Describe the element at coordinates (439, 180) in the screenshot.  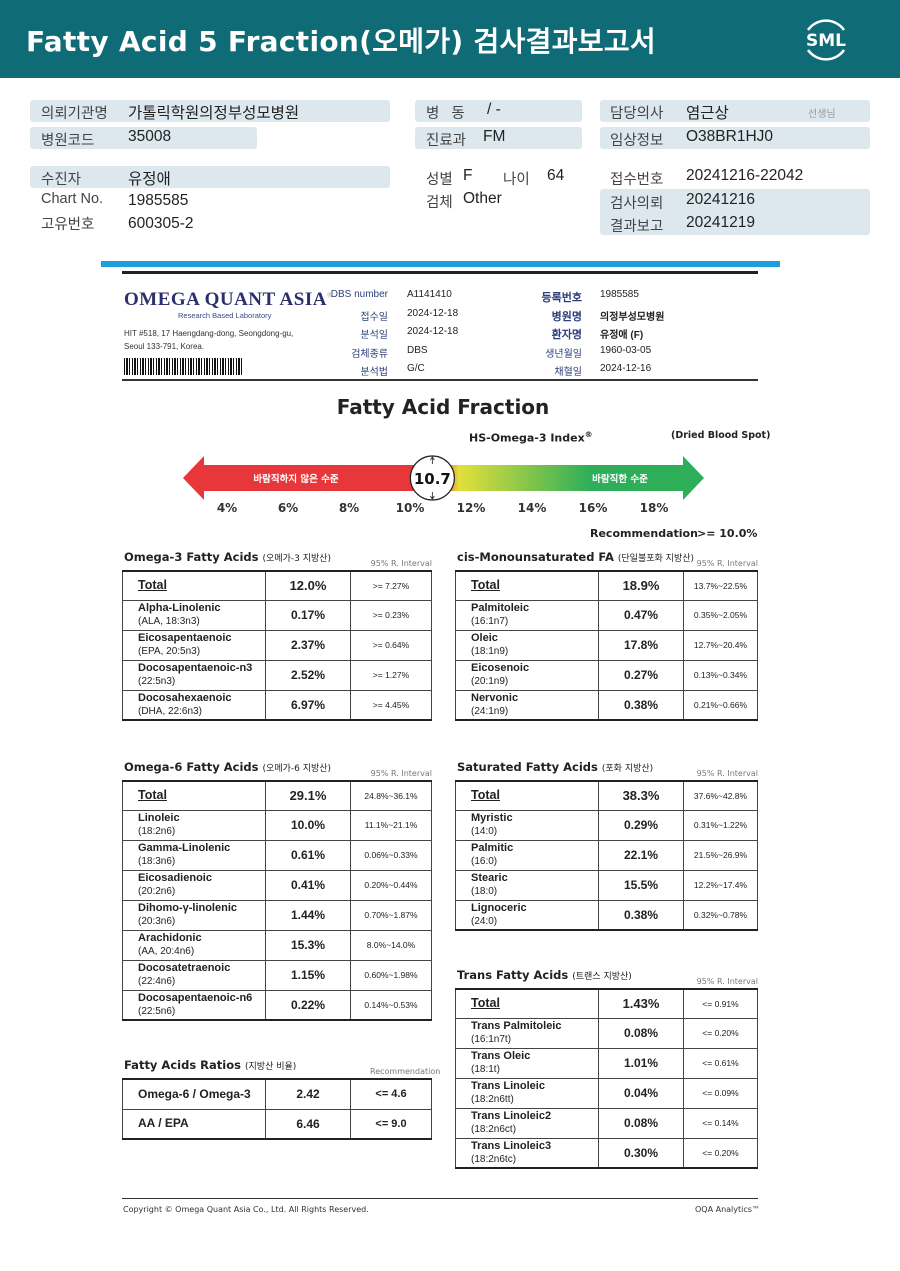
I see `sex-label: 성별` at that location.